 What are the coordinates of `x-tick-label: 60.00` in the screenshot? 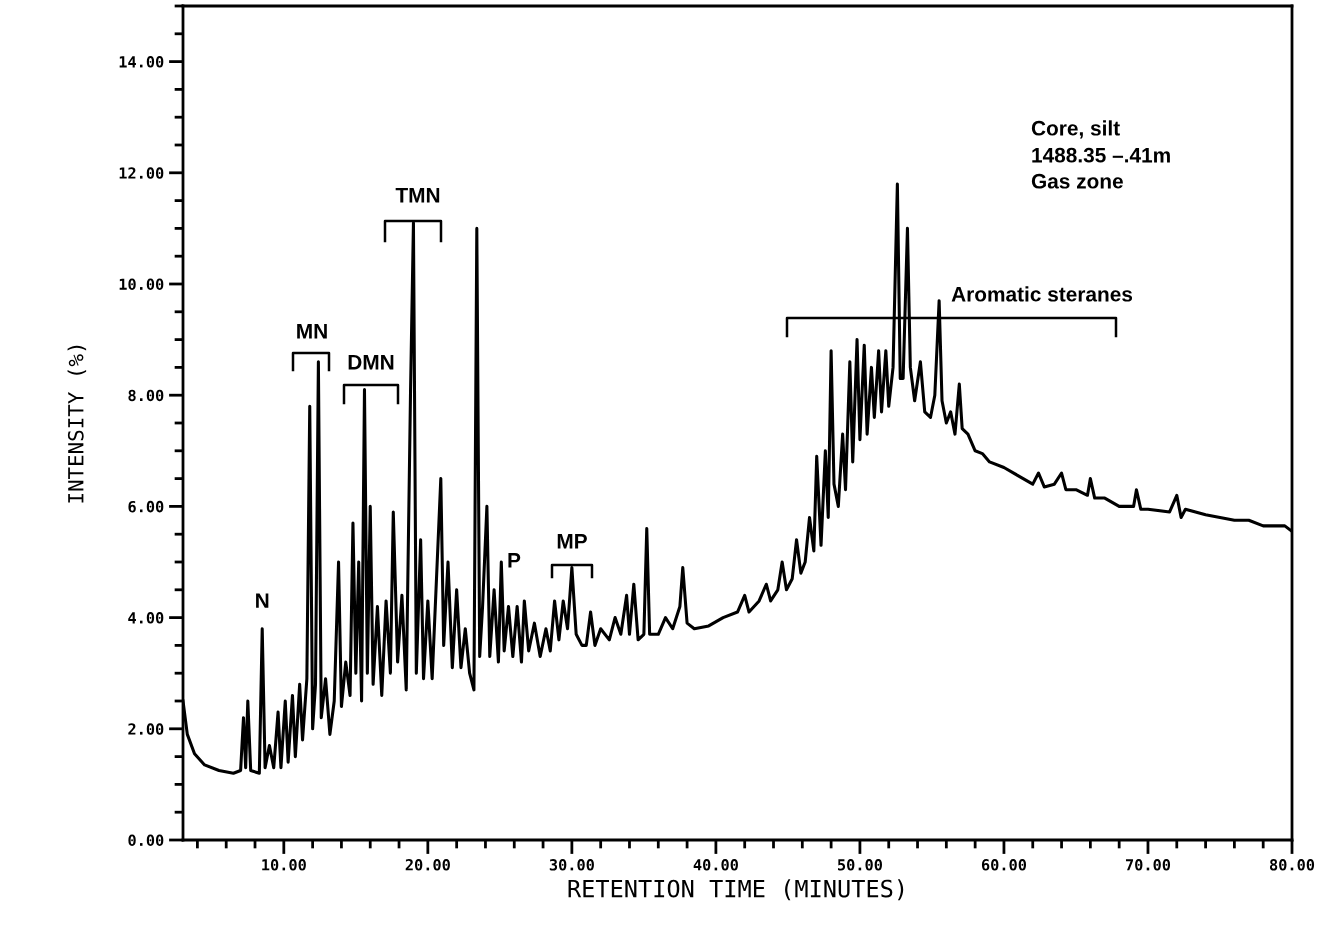 It's located at (1004, 865).